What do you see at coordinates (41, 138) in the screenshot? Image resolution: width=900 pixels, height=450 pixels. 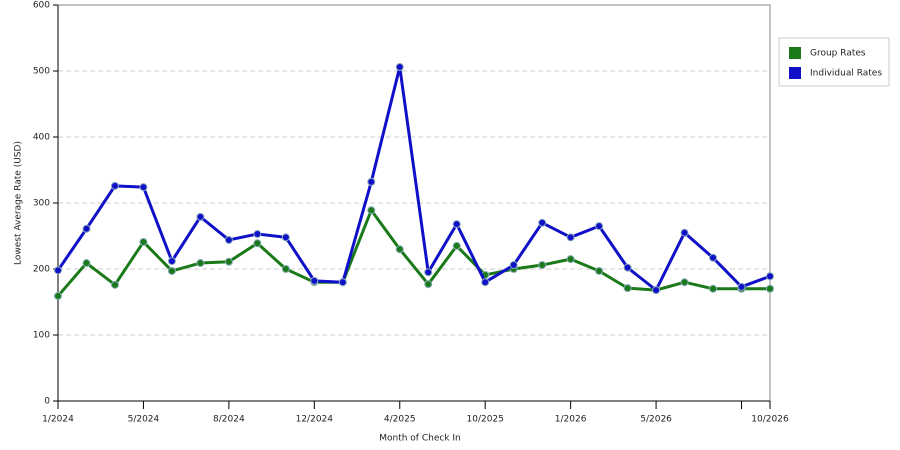 I see `y-tick-label: 400` at bounding box center [41, 138].